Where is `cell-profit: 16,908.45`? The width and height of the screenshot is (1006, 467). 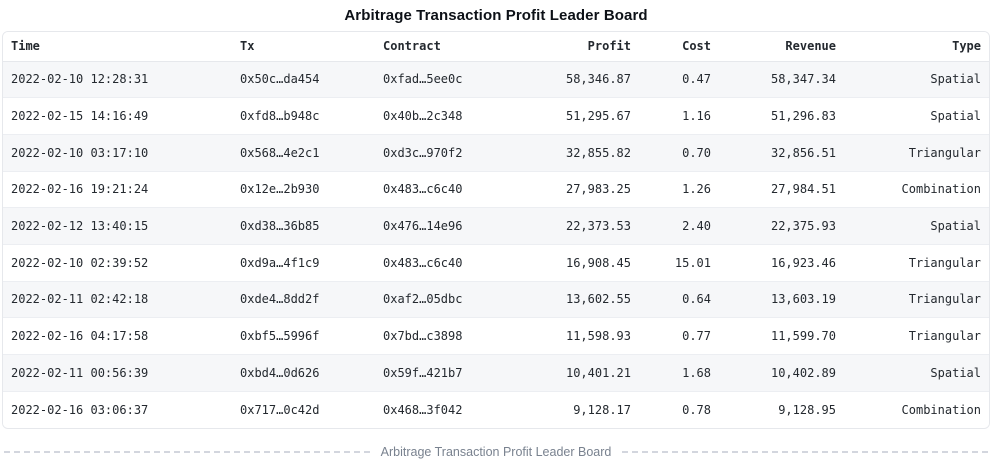 cell-profit: 16,908.45 is located at coordinates (598, 262).